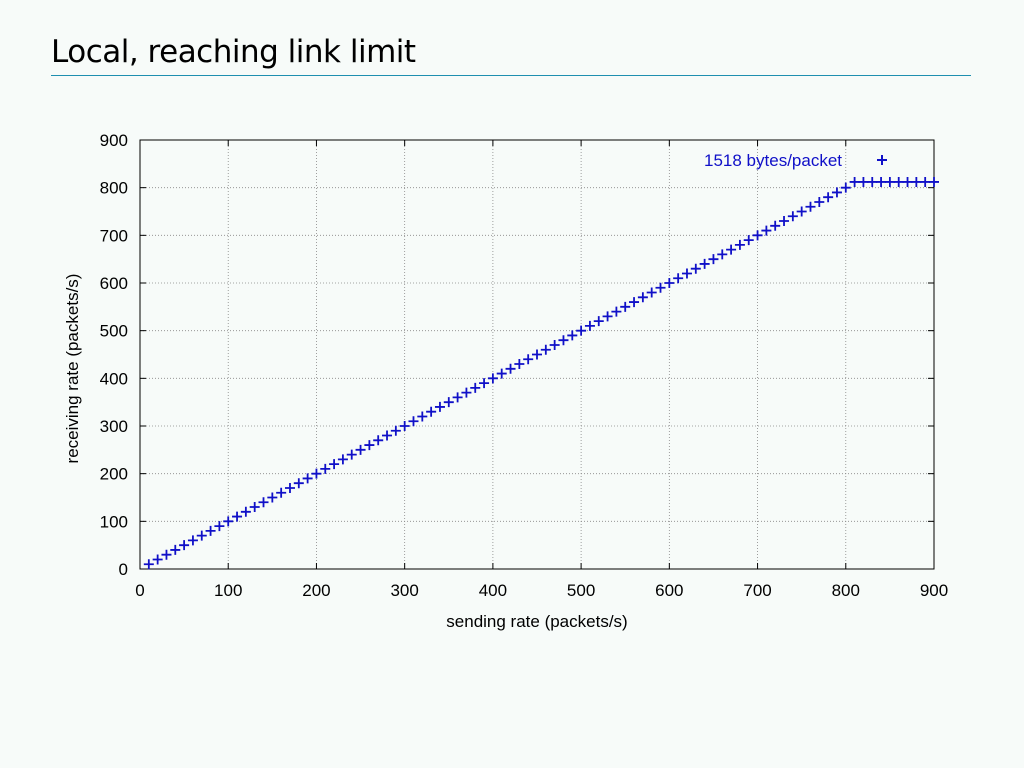 The height and width of the screenshot is (768, 1024). What do you see at coordinates (114, 426) in the screenshot?
I see `y-tick-label: 300` at bounding box center [114, 426].